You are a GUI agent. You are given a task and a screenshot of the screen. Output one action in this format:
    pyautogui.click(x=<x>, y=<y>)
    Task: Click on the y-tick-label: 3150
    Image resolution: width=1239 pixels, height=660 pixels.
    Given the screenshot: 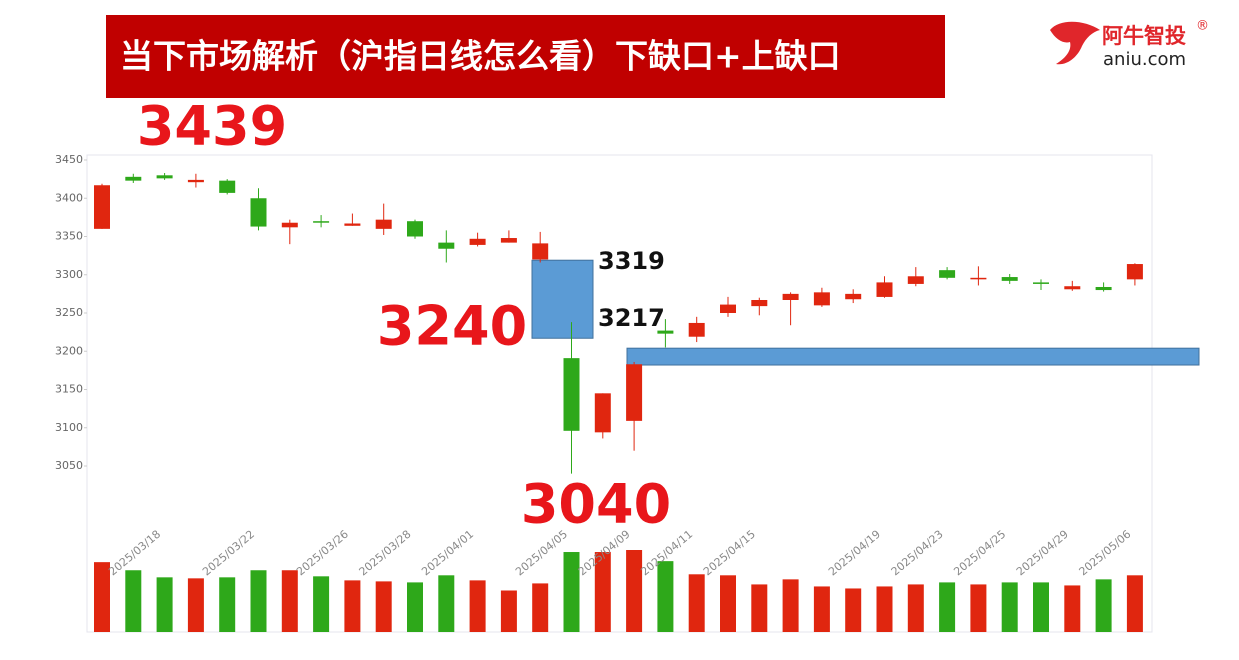 What is the action you would take?
    pyautogui.click(x=69, y=389)
    